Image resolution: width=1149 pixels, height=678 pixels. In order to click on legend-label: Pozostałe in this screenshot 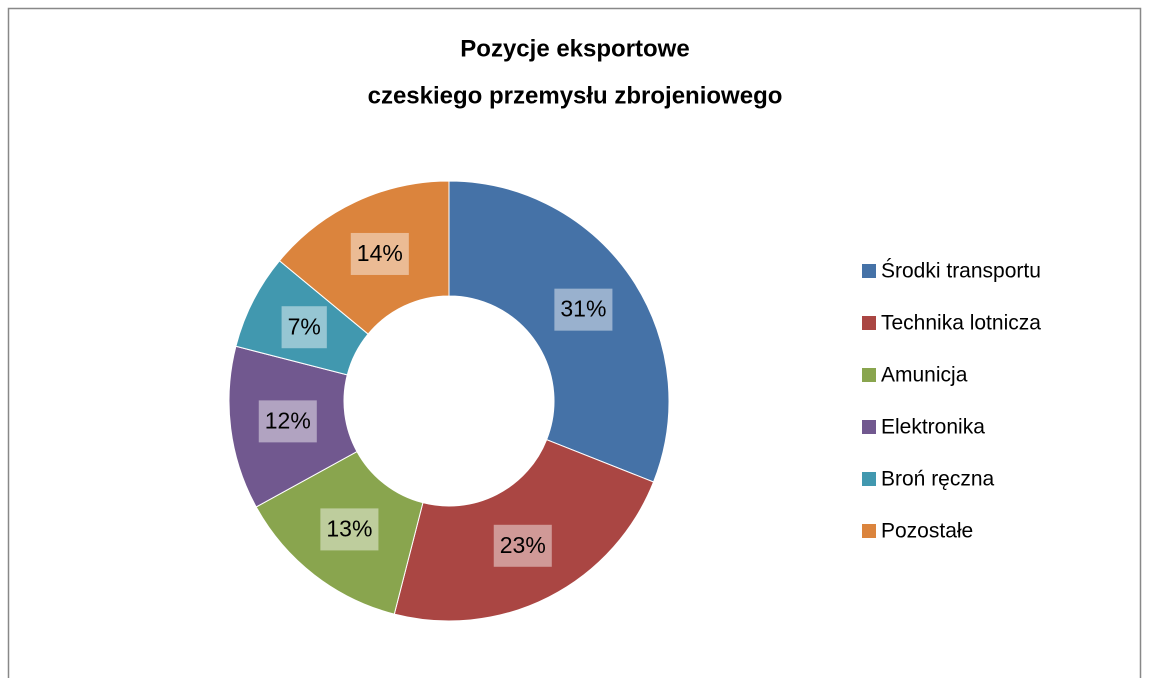, I will do `click(927, 531)`.